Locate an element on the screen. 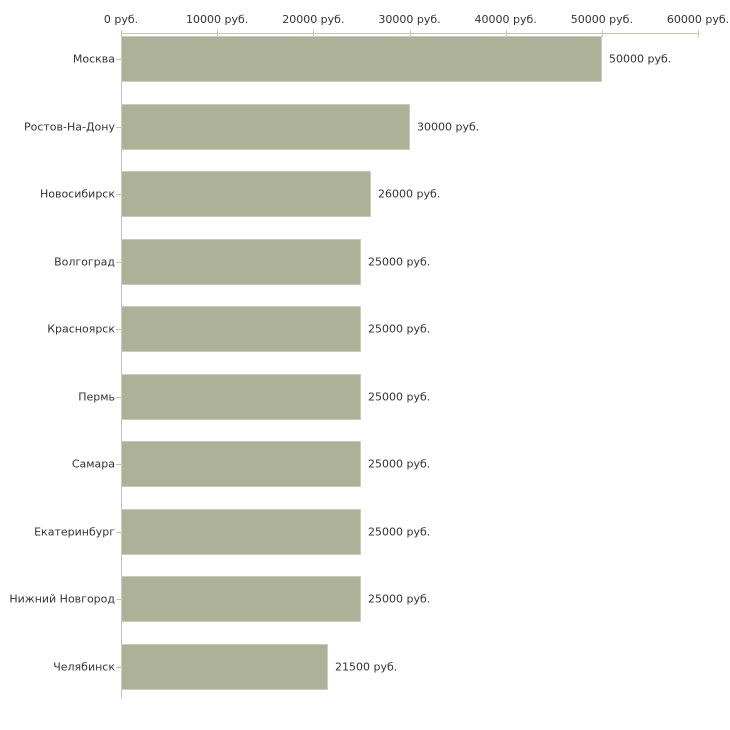 Image resolution: width=730 pixels, height=730 pixels. value-label: 26000 руб. is located at coordinates (409, 194).